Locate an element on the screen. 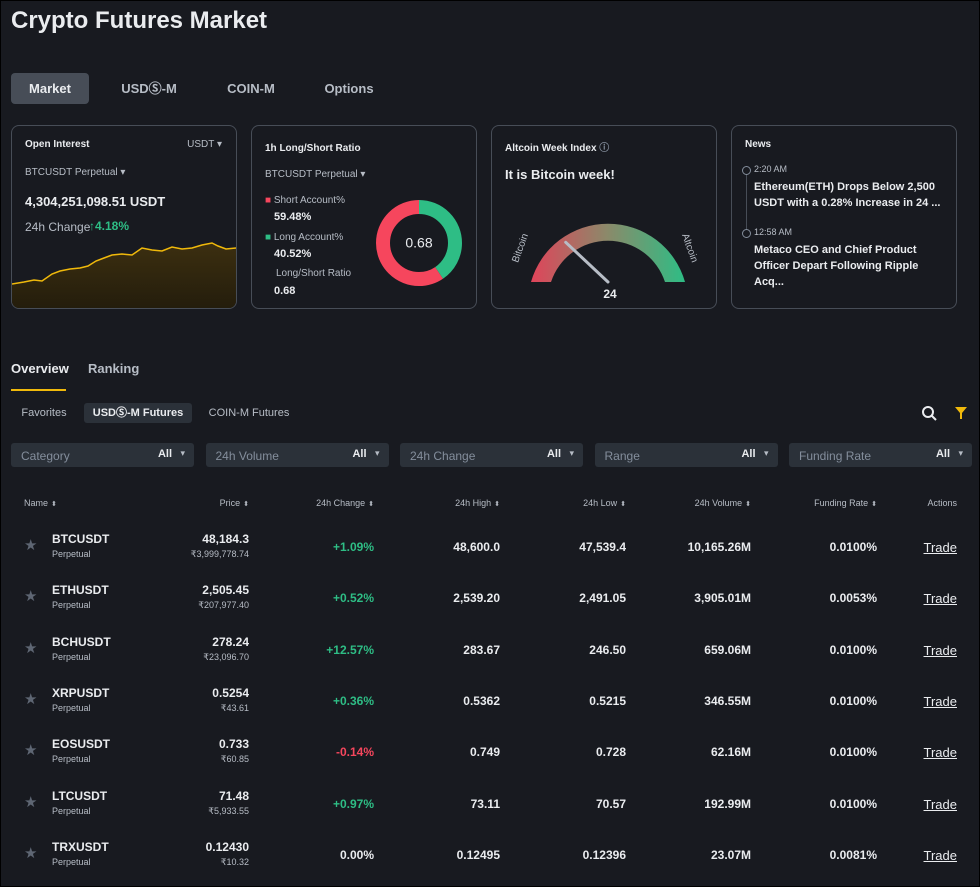  card-title: Open Interest is located at coordinates (57, 144).